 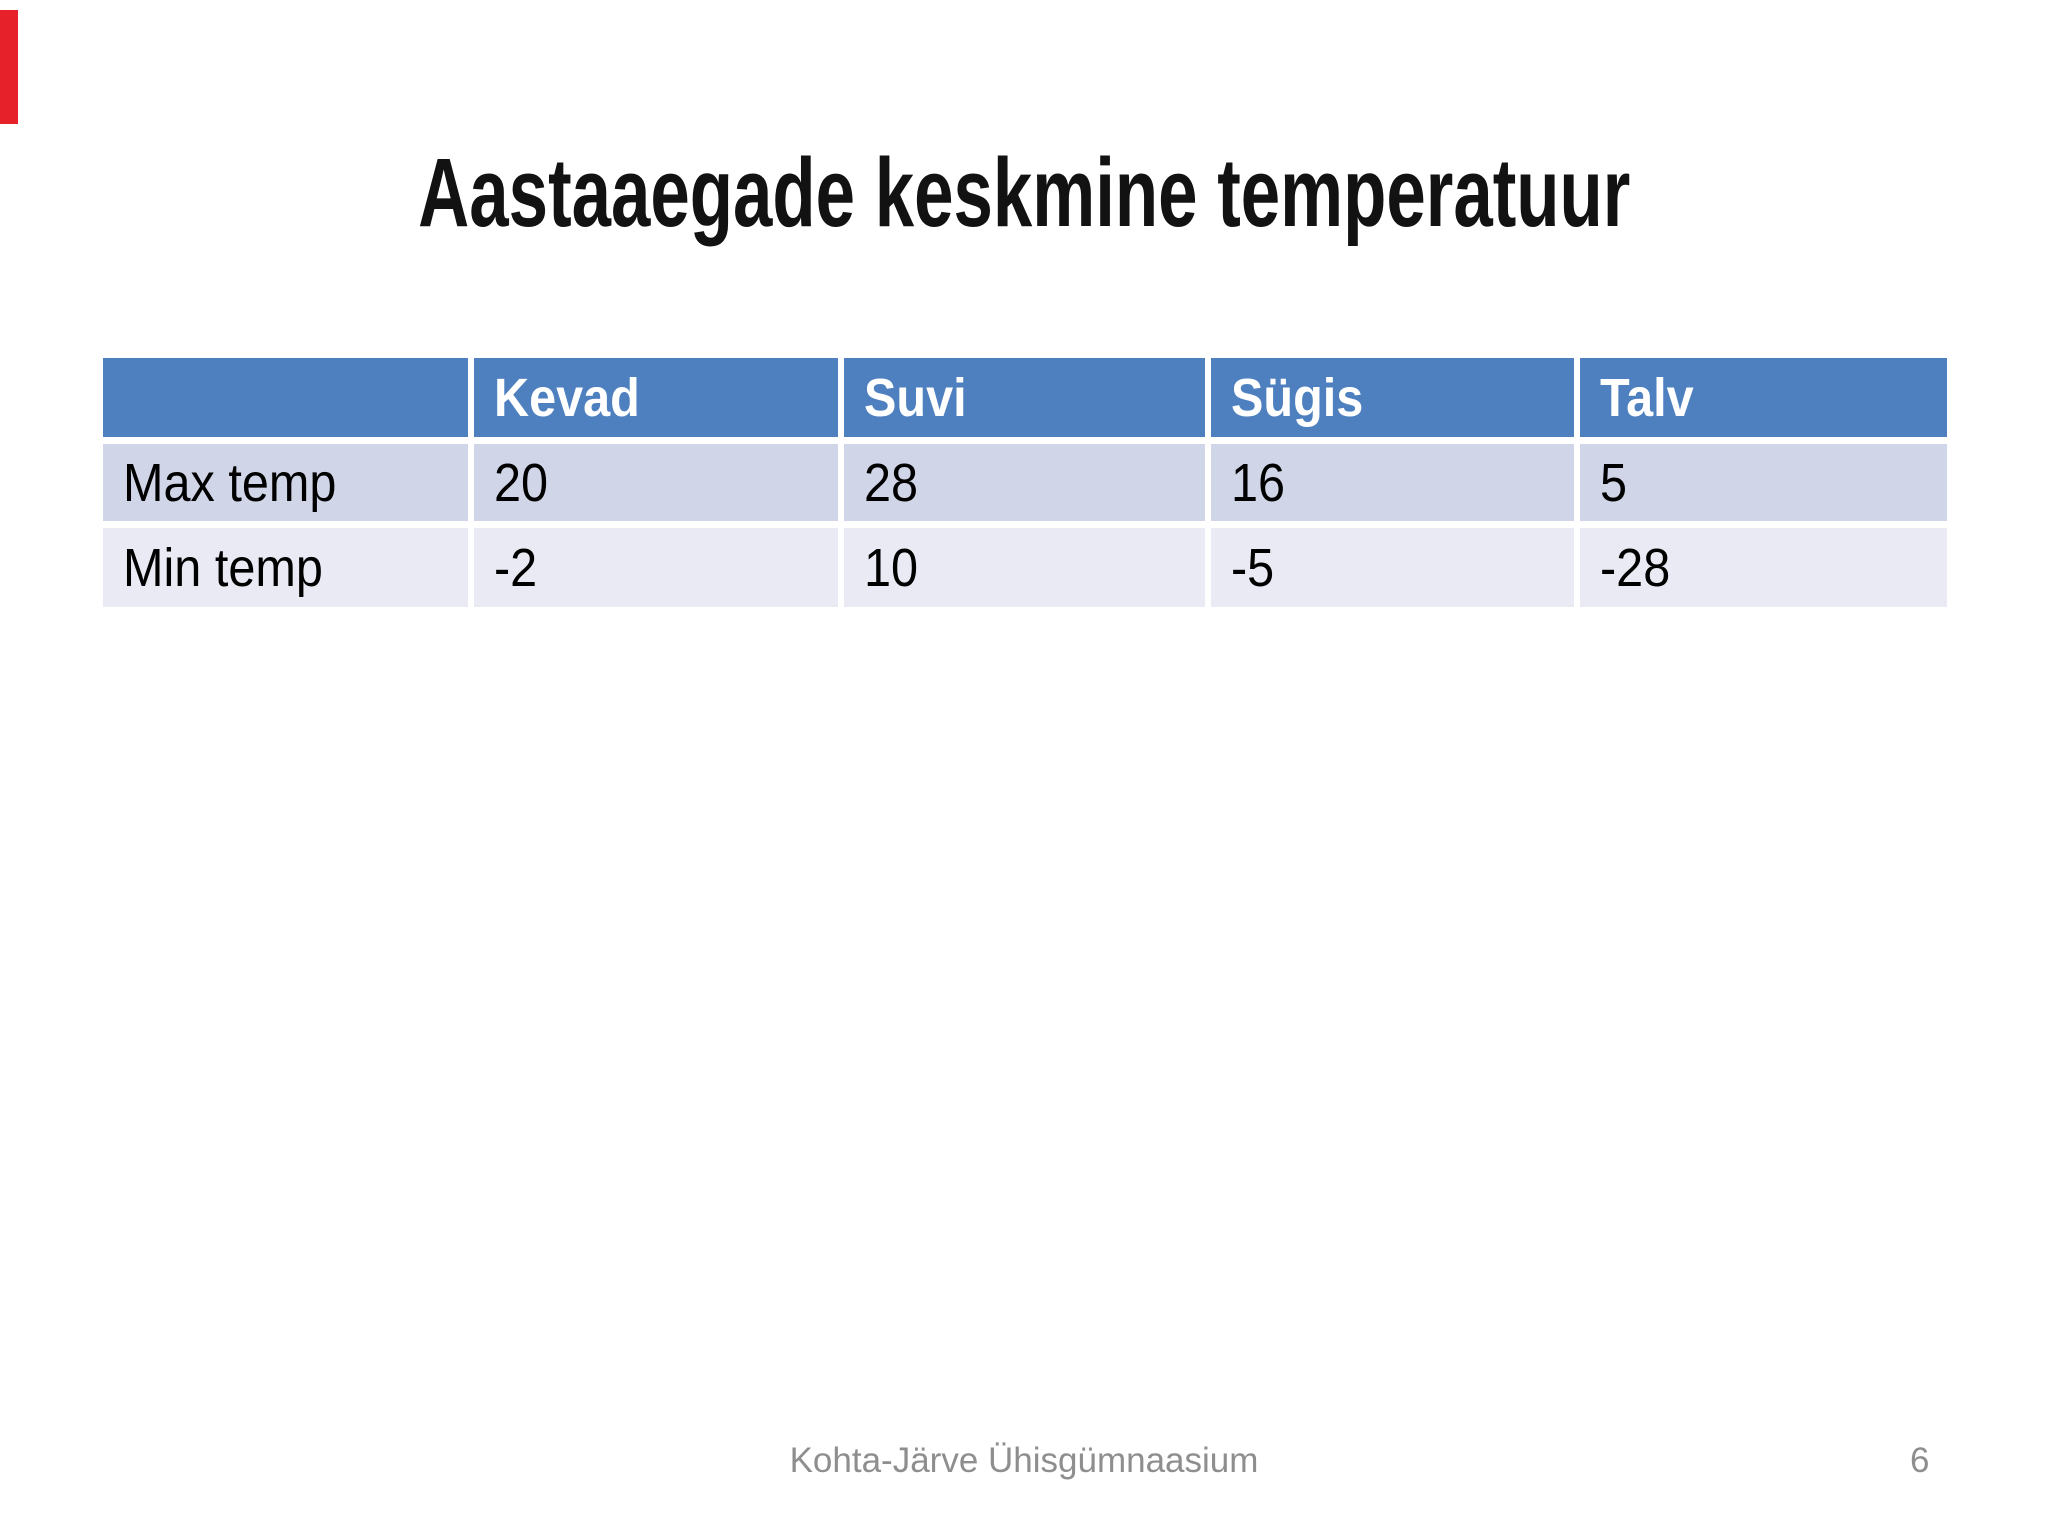 What do you see at coordinates (656, 397) in the screenshot?
I see `table-header-cell-kevad: Kevad` at bounding box center [656, 397].